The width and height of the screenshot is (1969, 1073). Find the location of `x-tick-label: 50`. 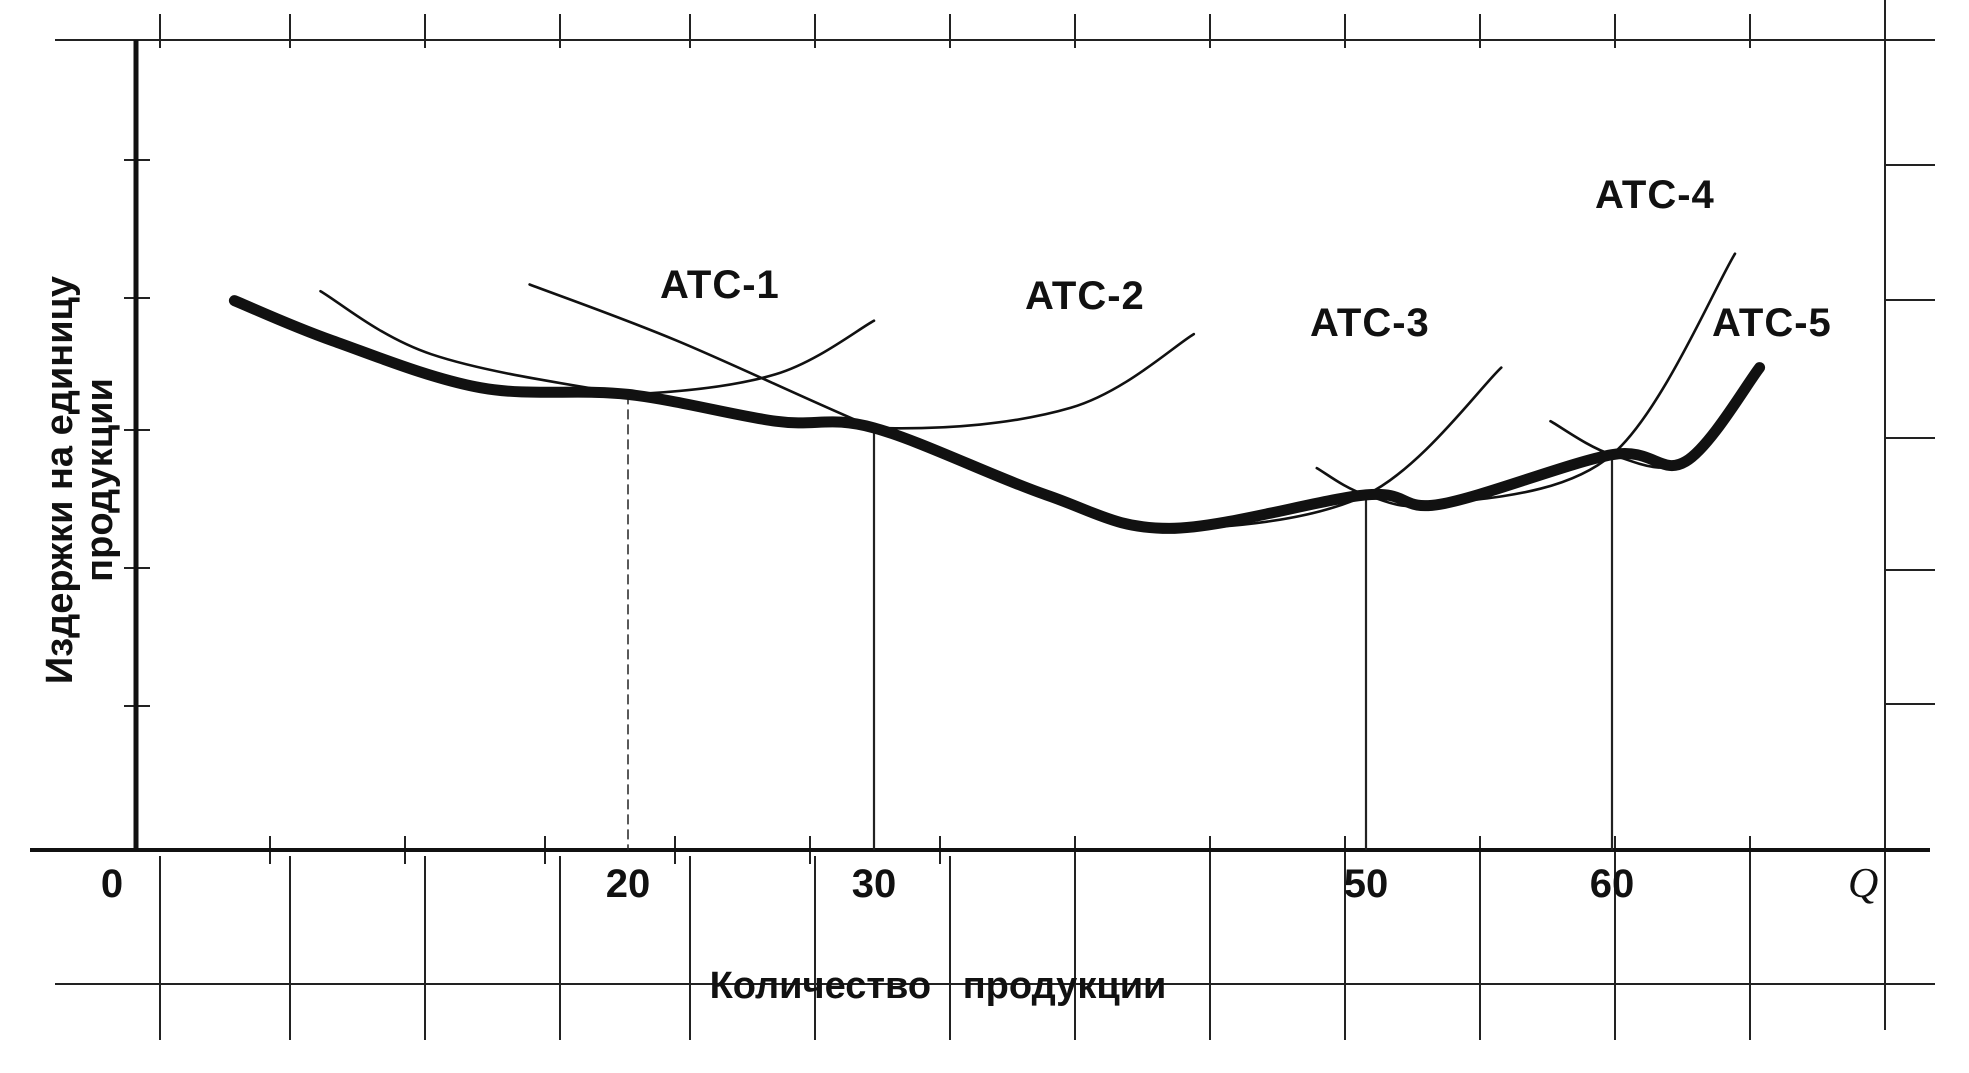

x-tick-label: 50 is located at coordinates (1366, 884).